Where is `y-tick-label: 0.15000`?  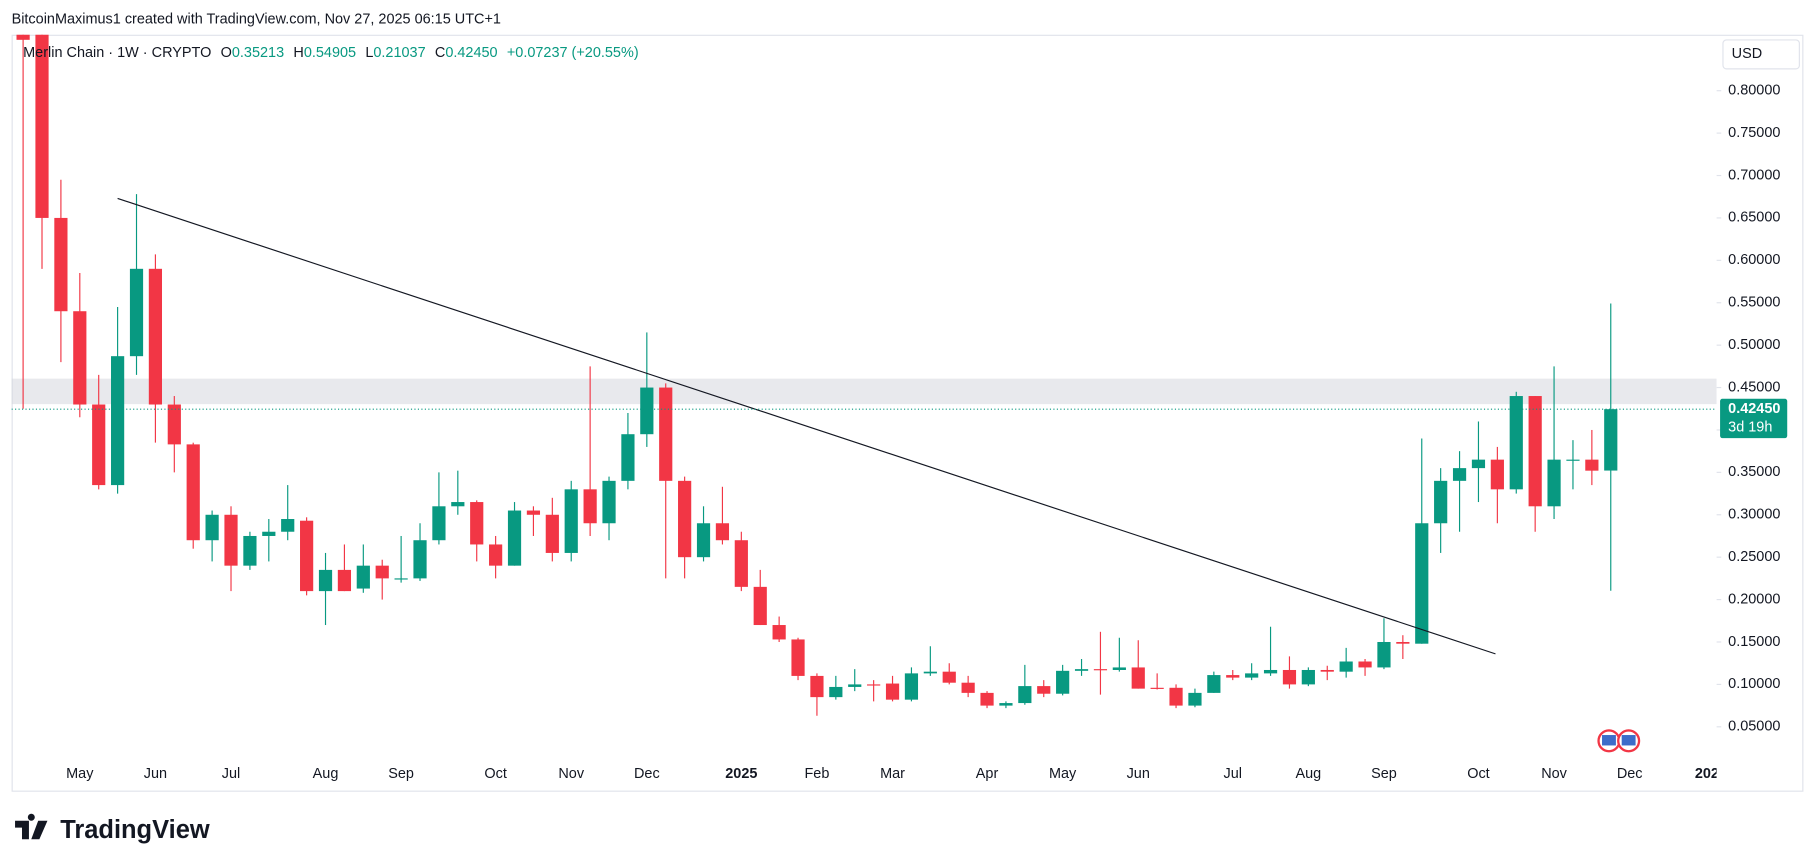
y-tick-label: 0.15000 is located at coordinates (1754, 642).